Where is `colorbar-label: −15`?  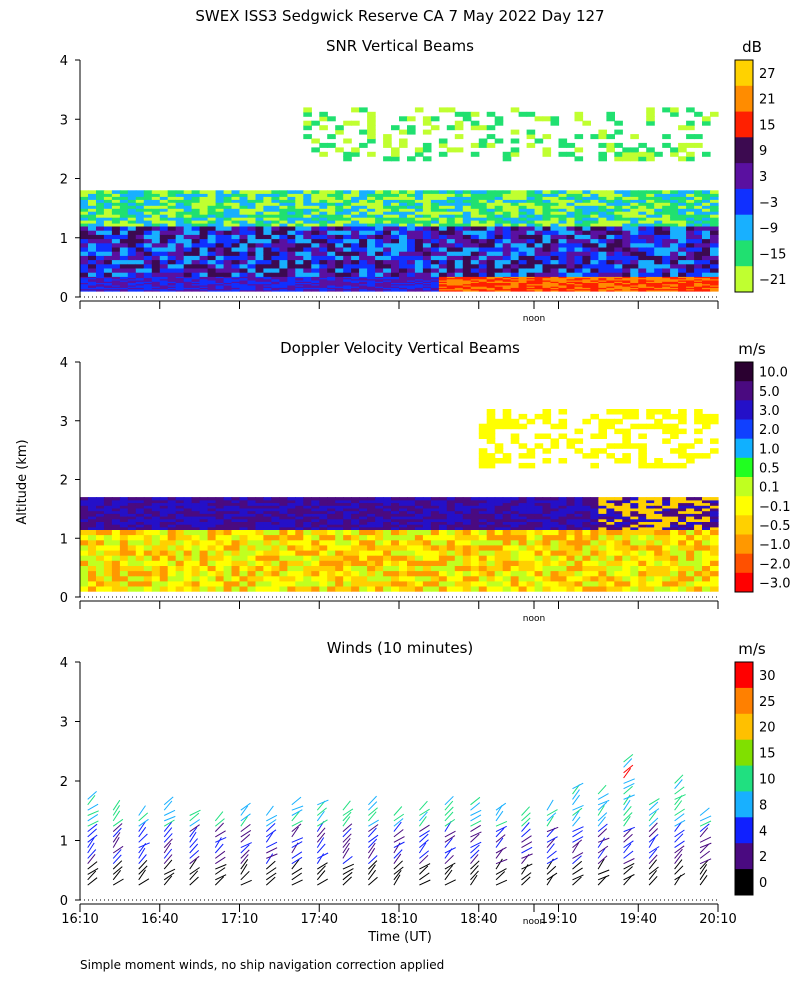
colorbar-label: −15 is located at coordinates (772, 254).